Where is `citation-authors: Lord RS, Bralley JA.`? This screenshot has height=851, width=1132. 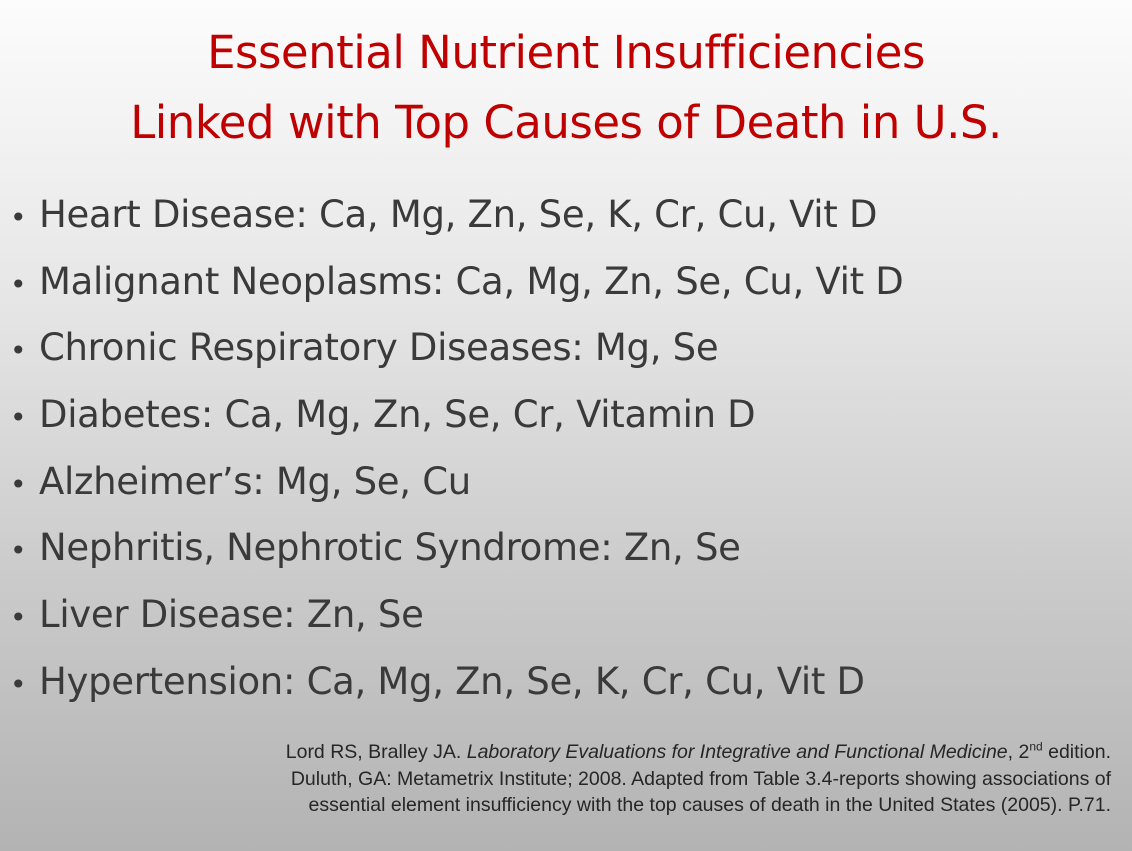 citation-authors: Lord RS, Bralley JA. is located at coordinates (376, 752).